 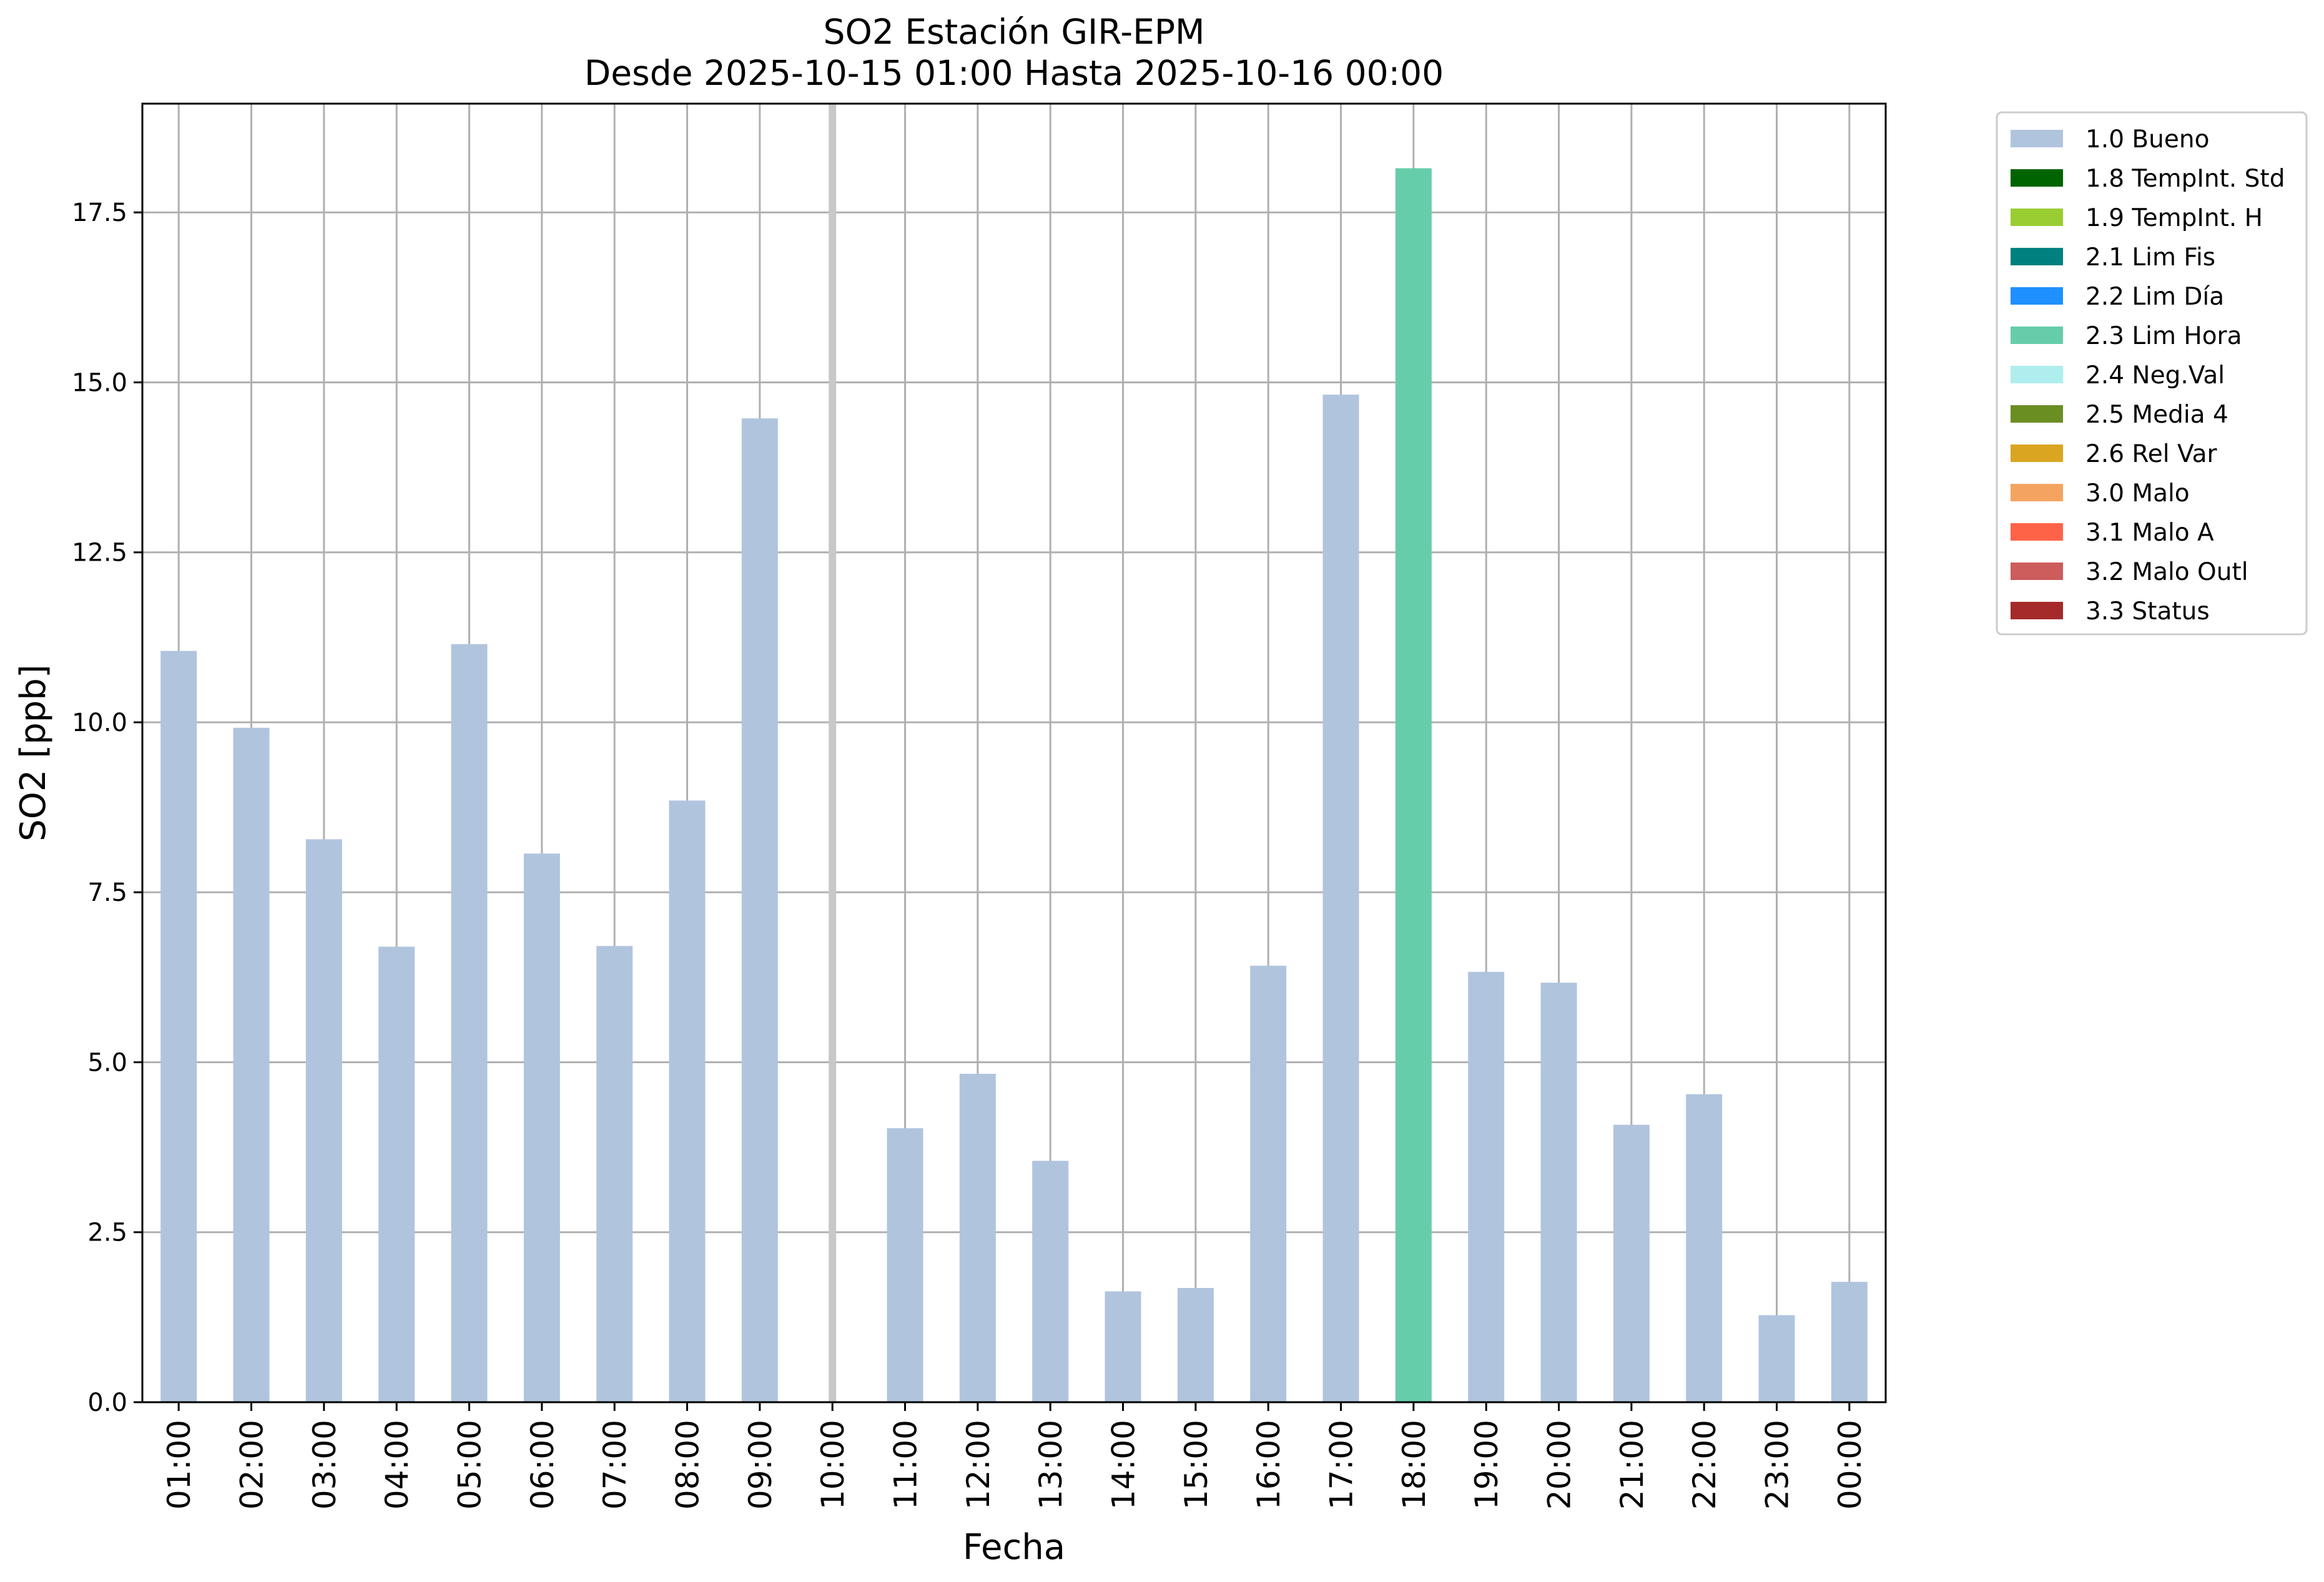 What do you see at coordinates (1124, 1465) in the screenshot?
I see `x-tick-label: 14:00` at bounding box center [1124, 1465].